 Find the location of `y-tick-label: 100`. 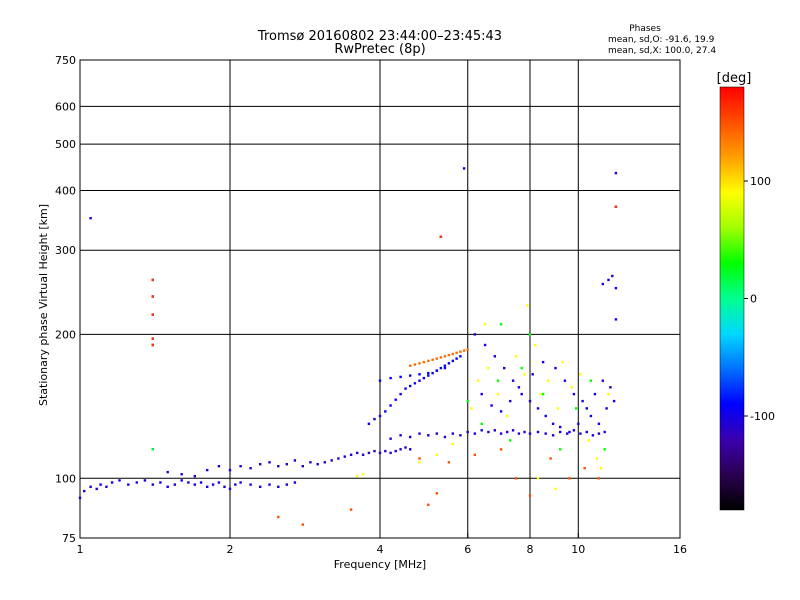

y-tick-label: 100 is located at coordinates (65, 478).